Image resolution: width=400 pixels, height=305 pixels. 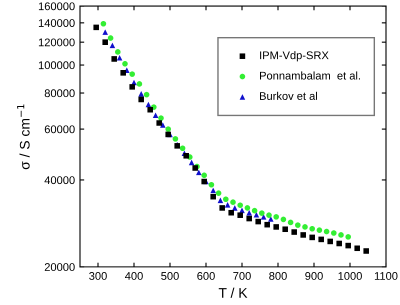 What do you see at coordinates (59, 267) in the screenshot?
I see `y-tick-label: 20000` at bounding box center [59, 267].